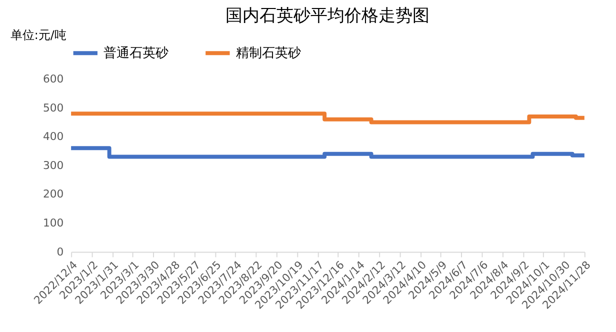  Describe the element at coordinates (53, 107) in the screenshot. I see `y-tick-label: 500` at that location.